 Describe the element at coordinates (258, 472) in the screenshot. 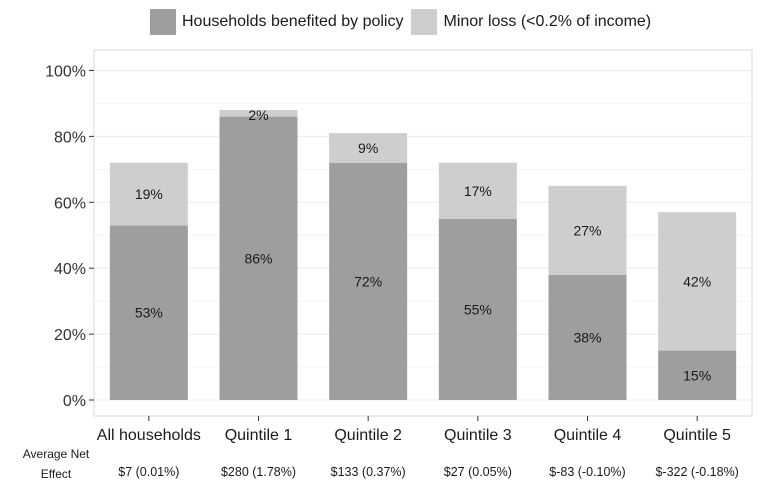

I see `net-effect-value: $280 (1.78%)` at that location.